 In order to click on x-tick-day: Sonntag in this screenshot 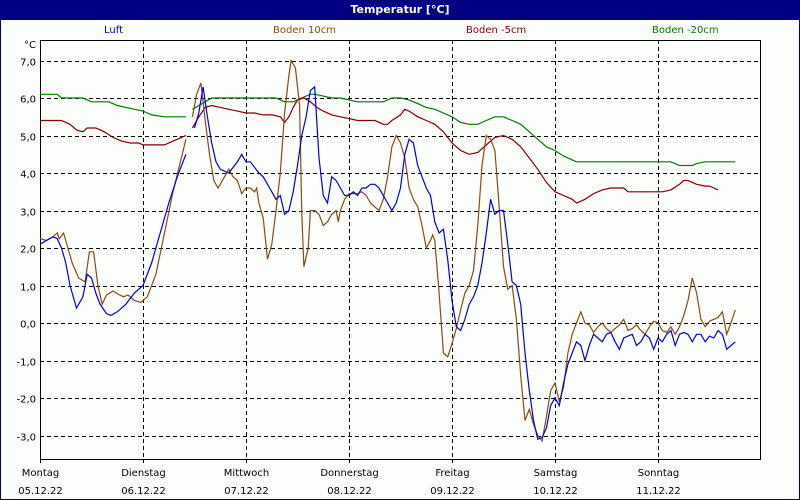, I will do `click(659, 473)`.